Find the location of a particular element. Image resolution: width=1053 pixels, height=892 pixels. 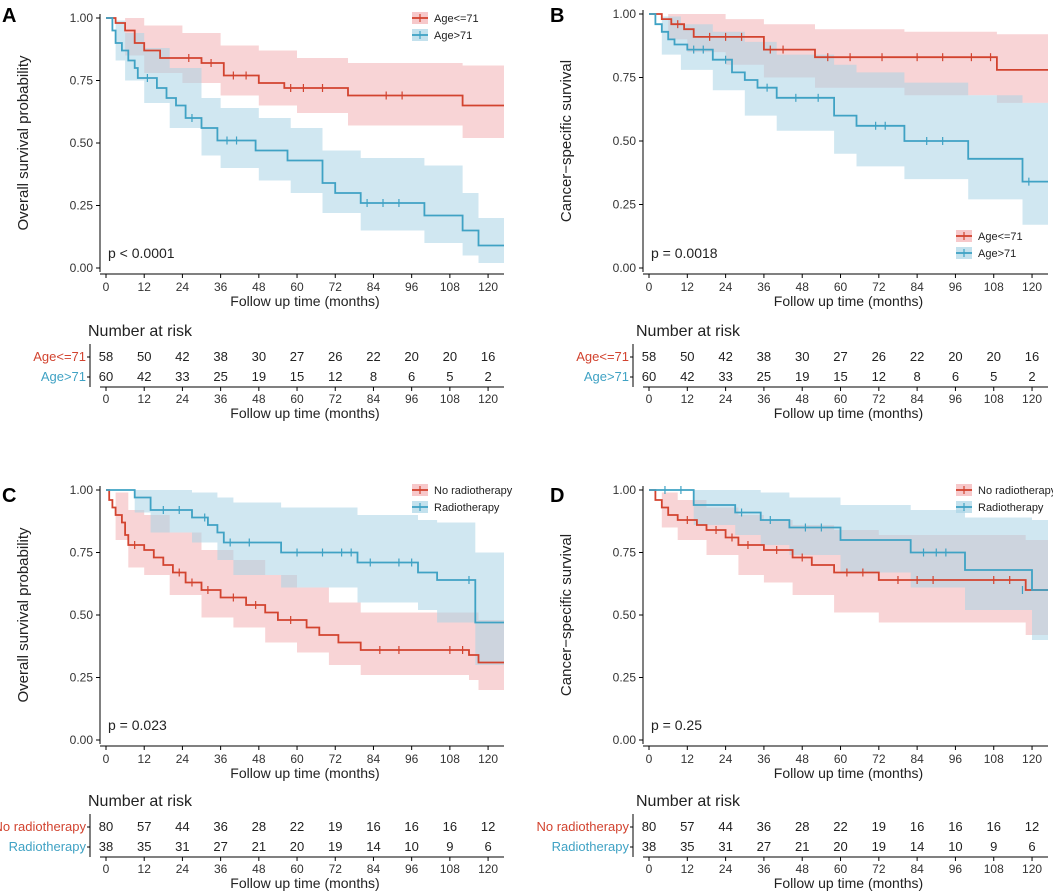

risk-count: 9 is located at coordinates (449, 846).